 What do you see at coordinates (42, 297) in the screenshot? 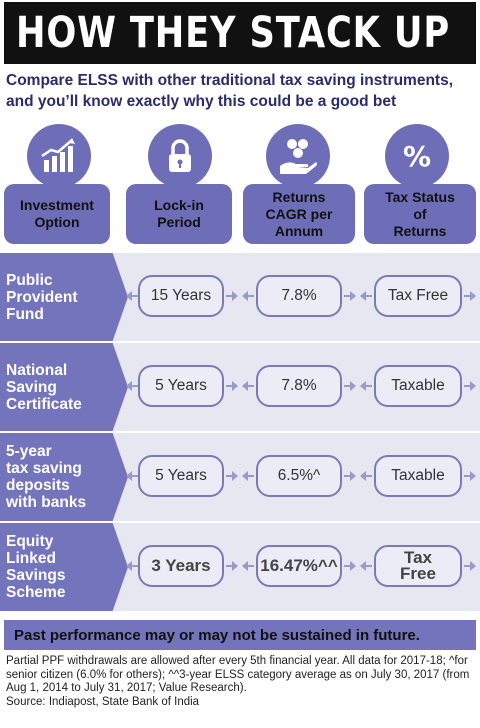
I see `row-label: Public Provident Fund` at bounding box center [42, 297].